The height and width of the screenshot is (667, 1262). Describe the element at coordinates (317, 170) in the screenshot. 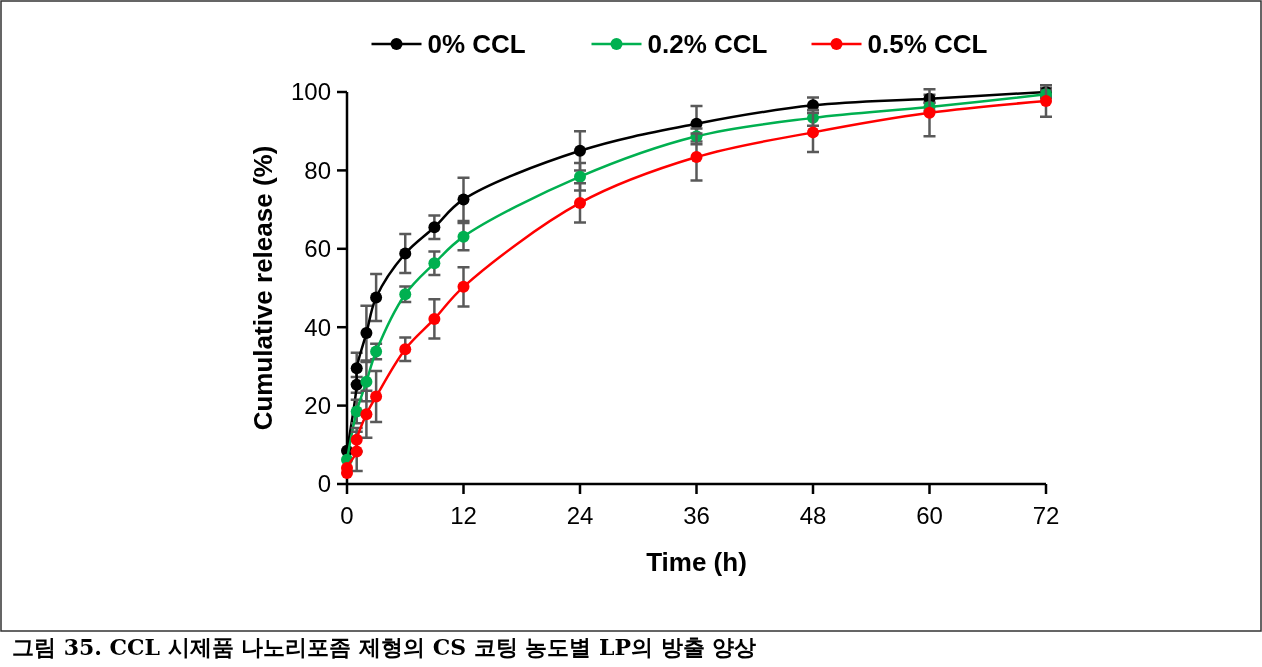

I see `y-tick-label: 80` at that location.